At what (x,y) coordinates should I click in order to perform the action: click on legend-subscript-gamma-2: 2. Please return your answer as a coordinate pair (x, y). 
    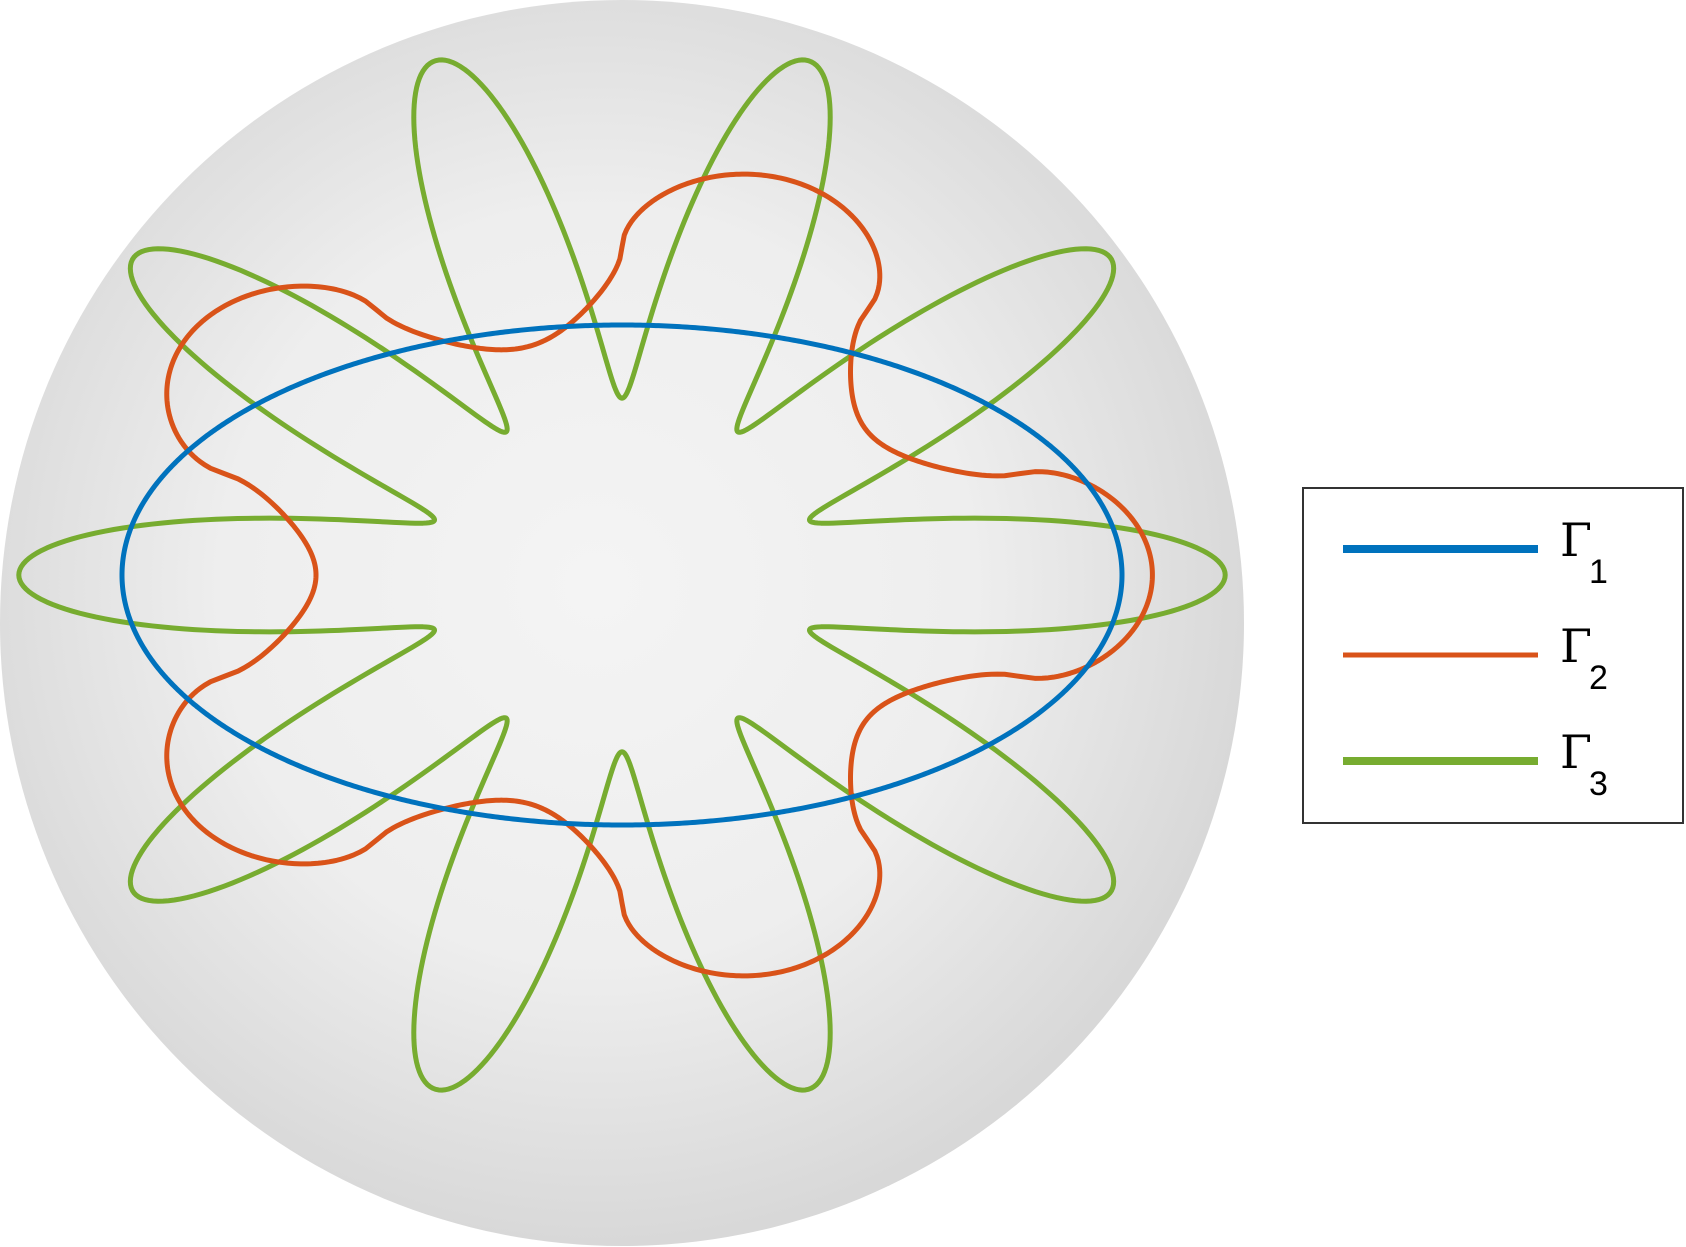
    Looking at the image, I should click on (1598, 678).